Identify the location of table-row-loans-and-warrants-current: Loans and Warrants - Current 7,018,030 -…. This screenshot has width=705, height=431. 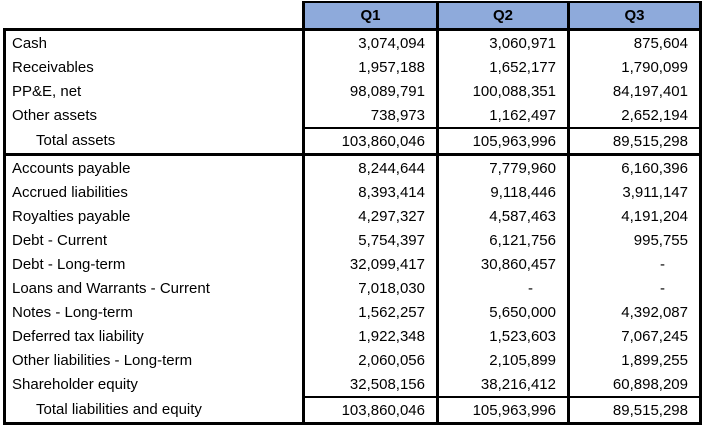
(352, 288).